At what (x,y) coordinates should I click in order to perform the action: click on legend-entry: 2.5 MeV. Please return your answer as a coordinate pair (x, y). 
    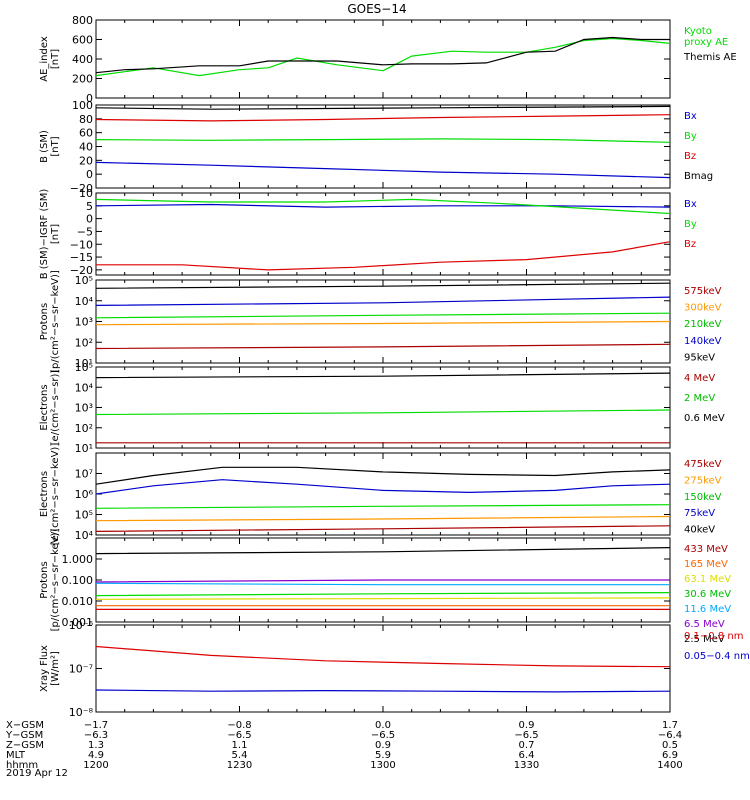
    Looking at the image, I should click on (704, 639).